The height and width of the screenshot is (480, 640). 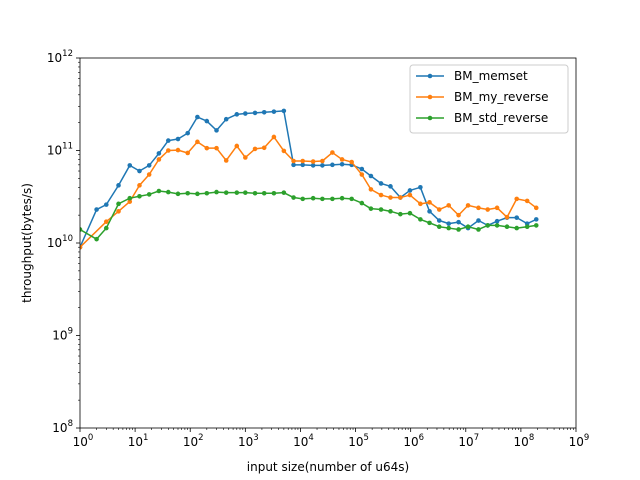 I want to click on legend-box, so click(x=489, y=99).